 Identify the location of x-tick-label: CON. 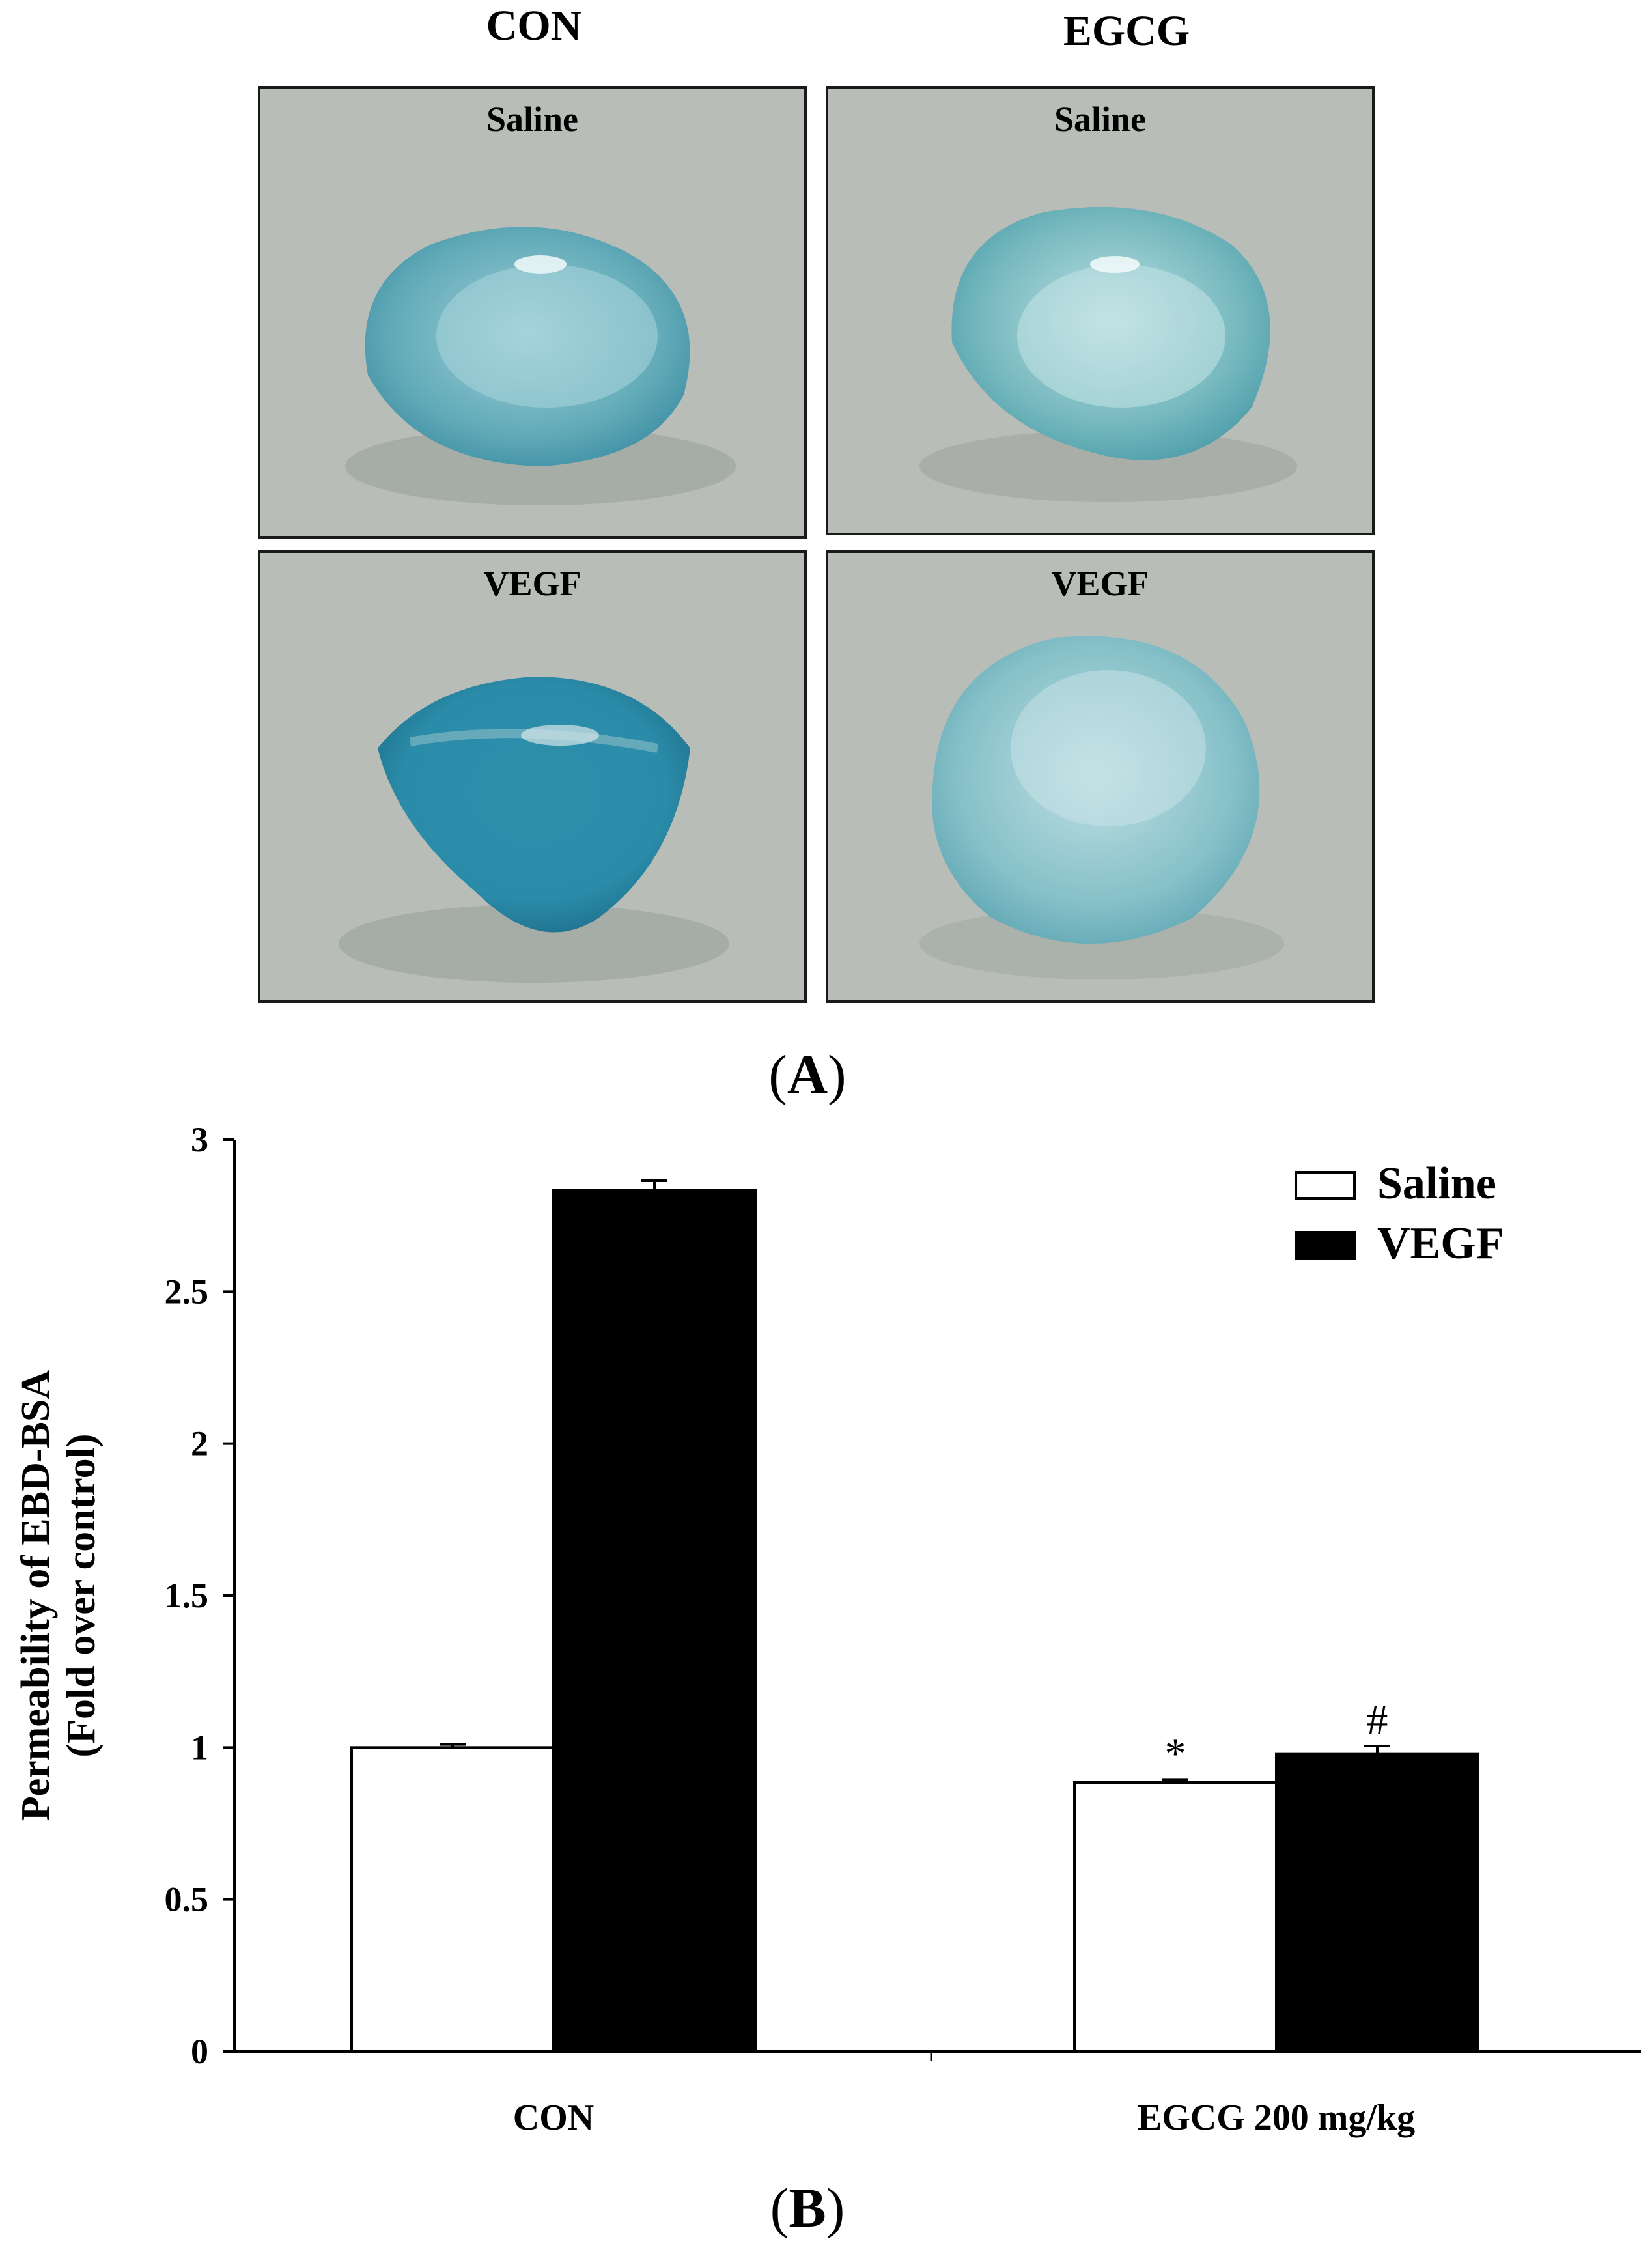
(554, 2118).